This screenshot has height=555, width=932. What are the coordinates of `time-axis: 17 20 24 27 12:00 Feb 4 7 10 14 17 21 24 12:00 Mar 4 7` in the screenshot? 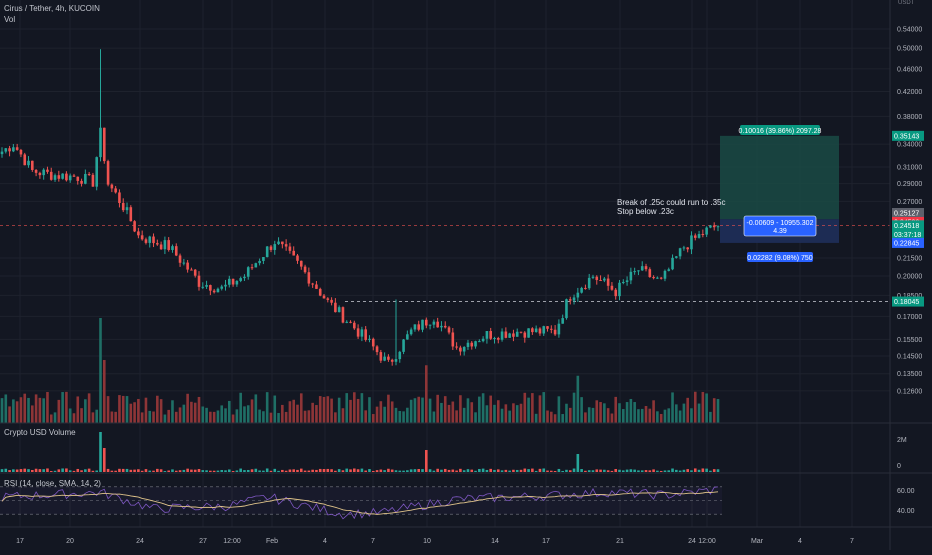 It's located at (435, 541).